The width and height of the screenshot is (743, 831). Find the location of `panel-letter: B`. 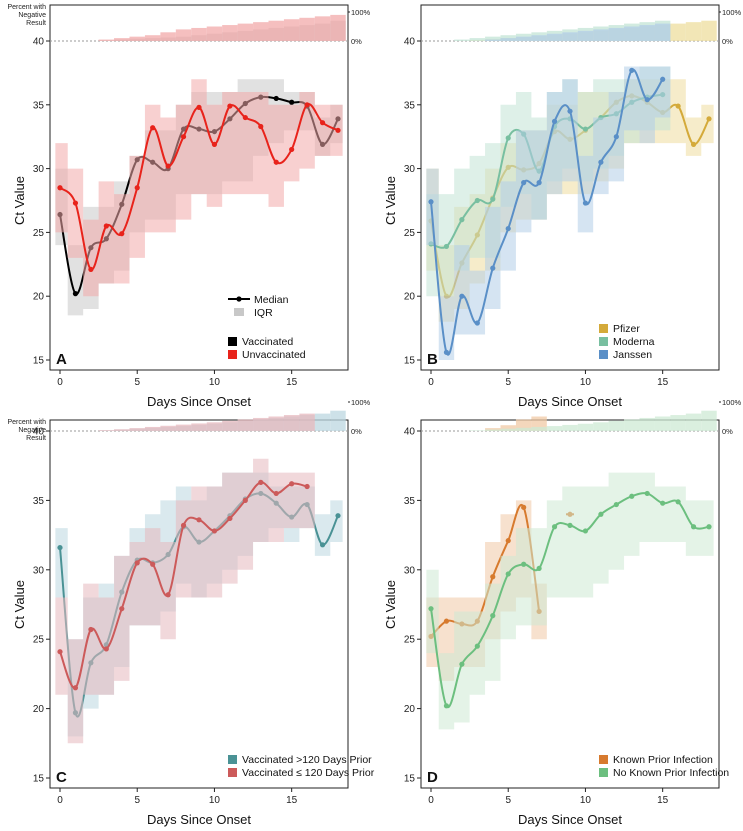

panel-letter: B is located at coordinates (432, 359).